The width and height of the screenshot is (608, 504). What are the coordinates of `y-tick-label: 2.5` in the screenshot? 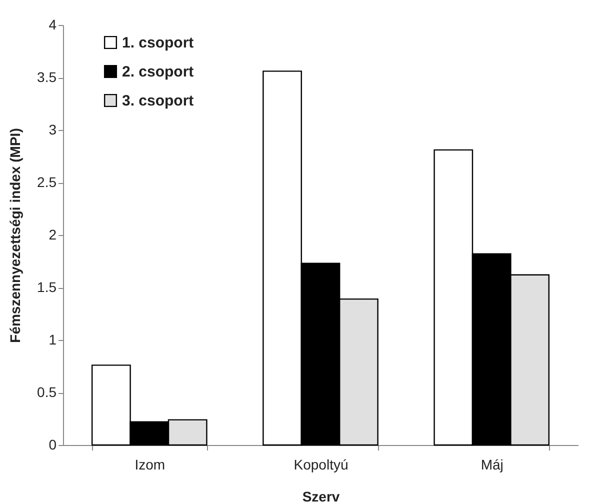 It's located at (47, 182).